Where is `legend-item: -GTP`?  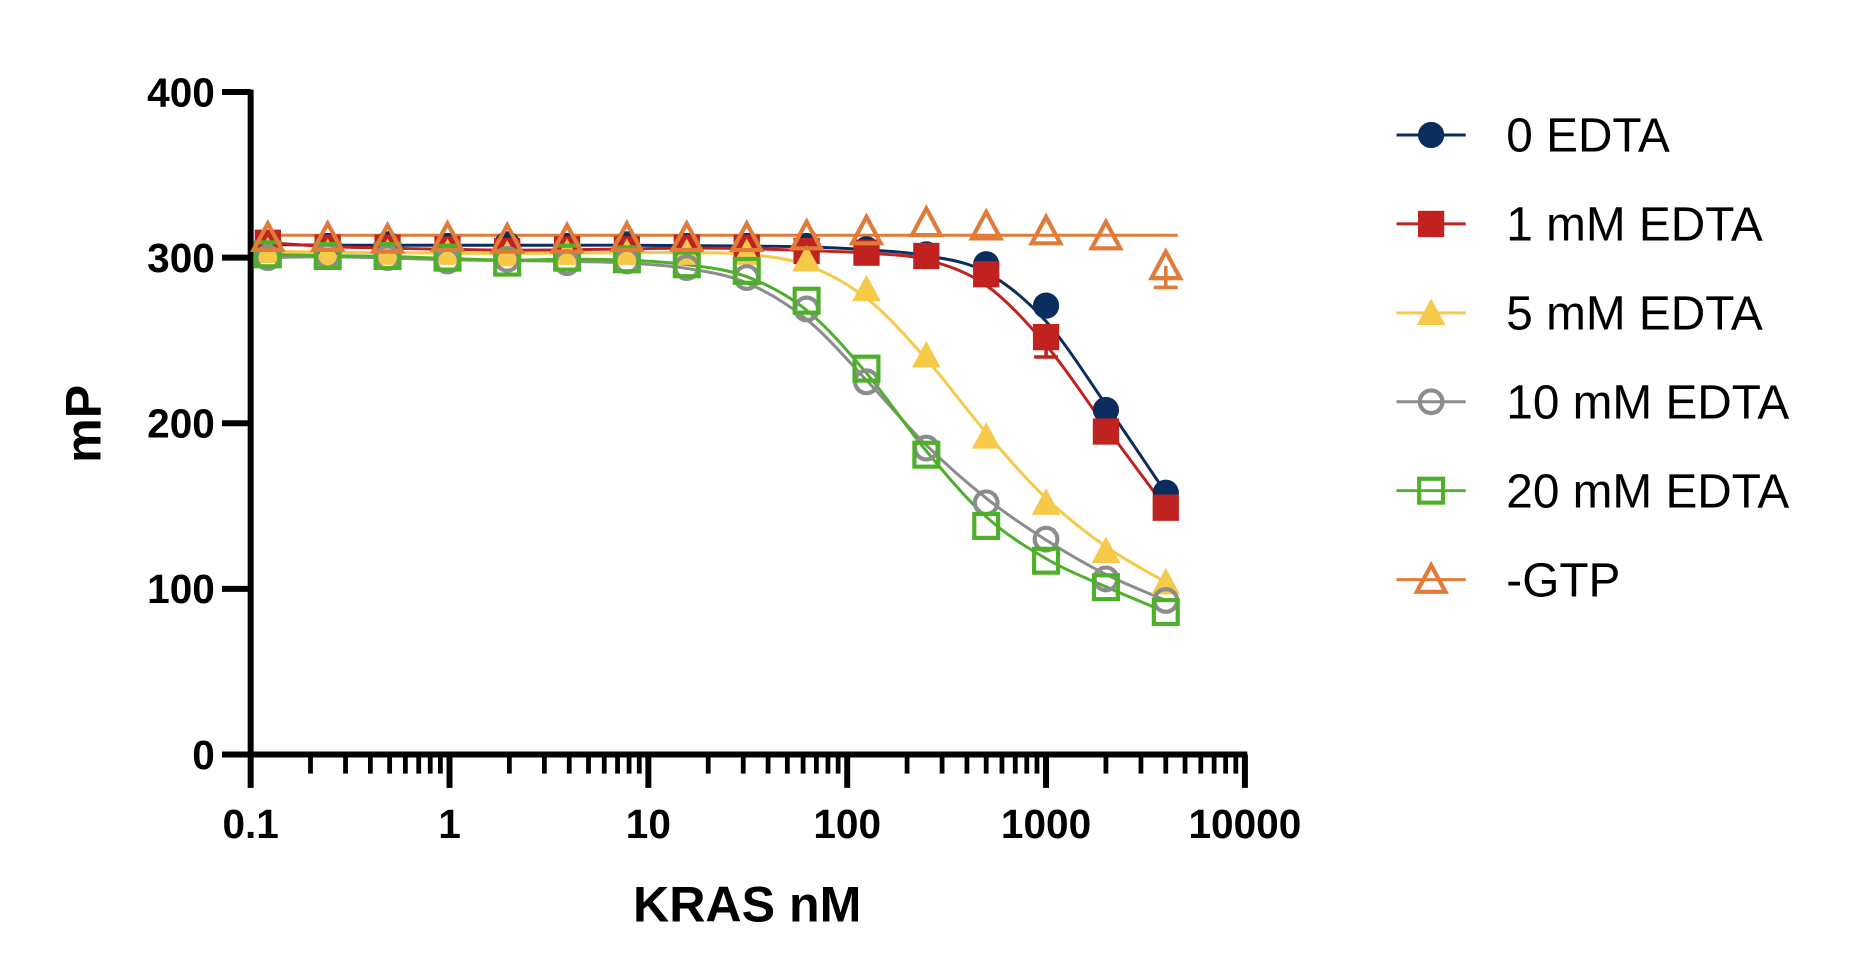 legend-item: -GTP is located at coordinates (1508, 580).